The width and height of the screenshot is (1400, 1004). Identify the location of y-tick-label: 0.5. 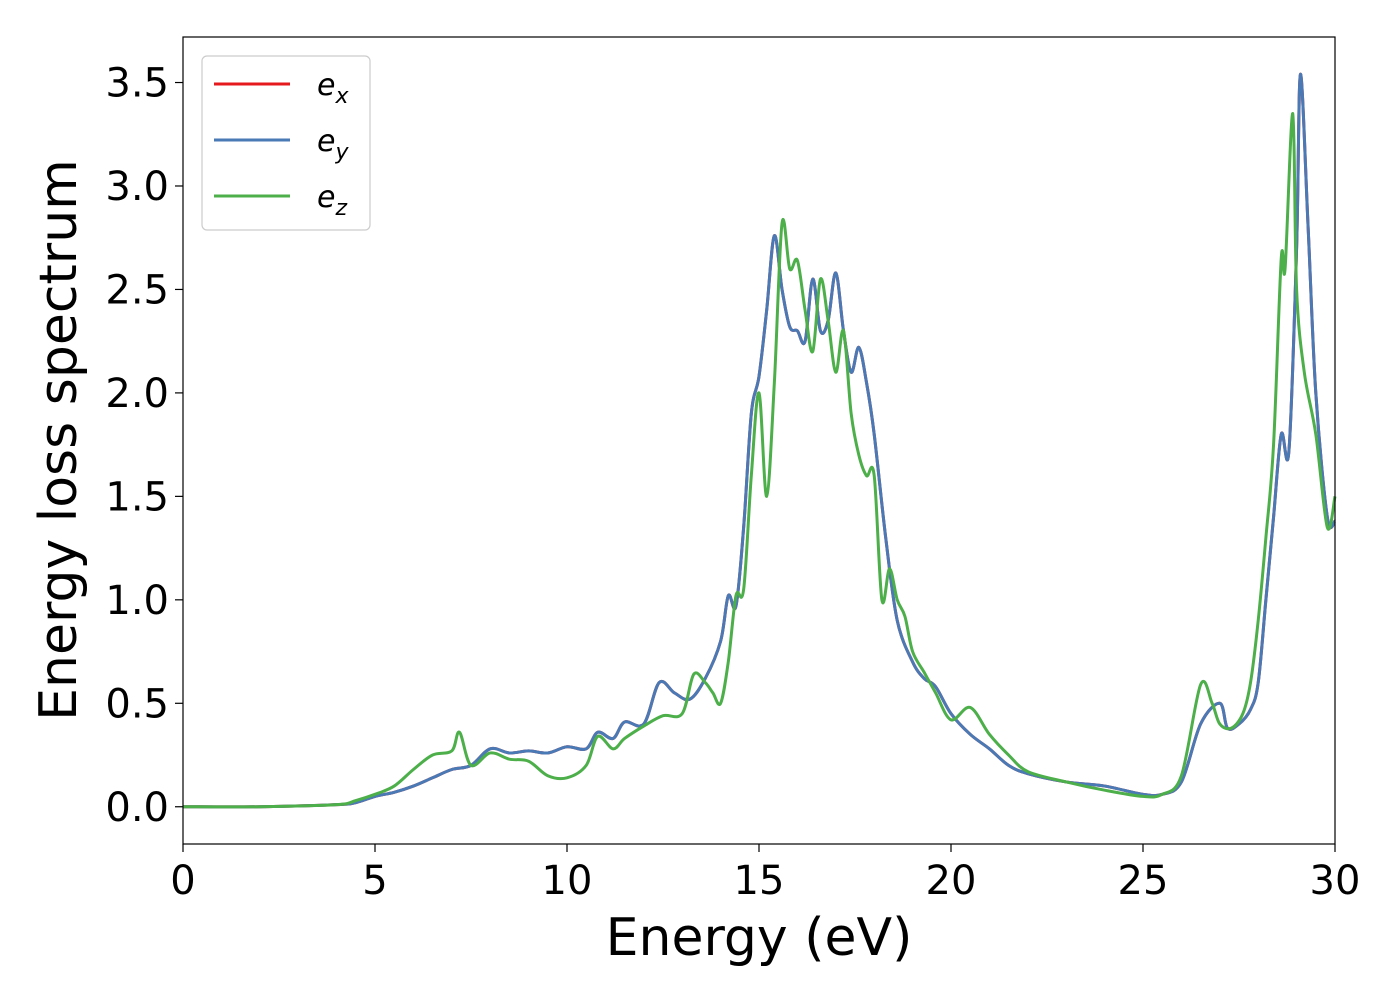
(137, 704).